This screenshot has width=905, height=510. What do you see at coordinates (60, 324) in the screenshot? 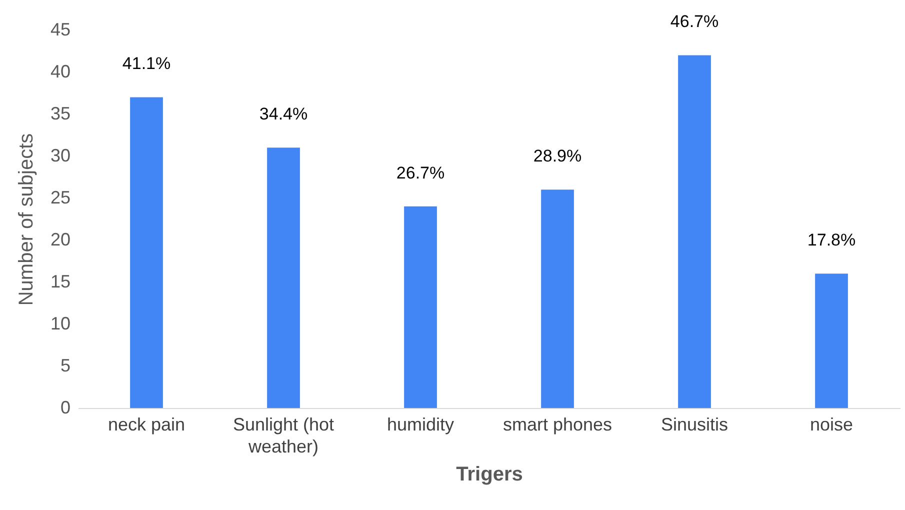
I see `y-tick-label: 10` at bounding box center [60, 324].